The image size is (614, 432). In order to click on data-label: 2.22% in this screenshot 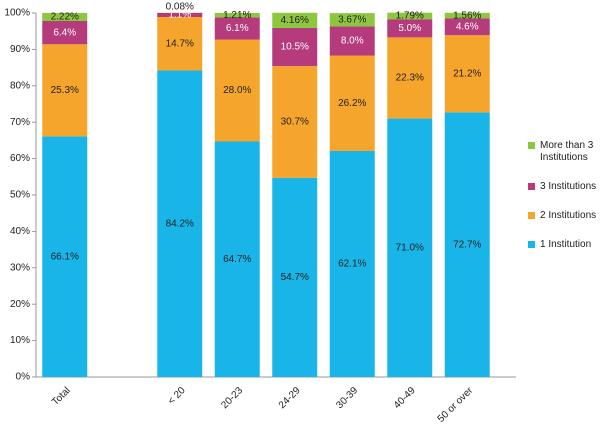, I will do `click(65, 17)`.